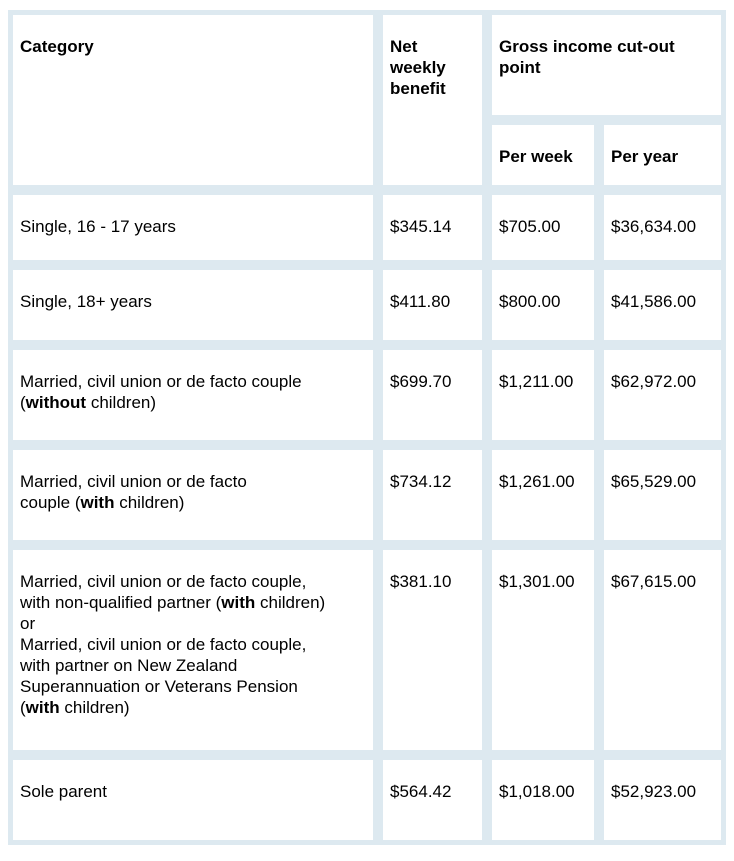 The image size is (734, 861). Describe the element at coordinates (193, 305) in the screenshot. I see `category-cell: Single, 18+ years` at that location.